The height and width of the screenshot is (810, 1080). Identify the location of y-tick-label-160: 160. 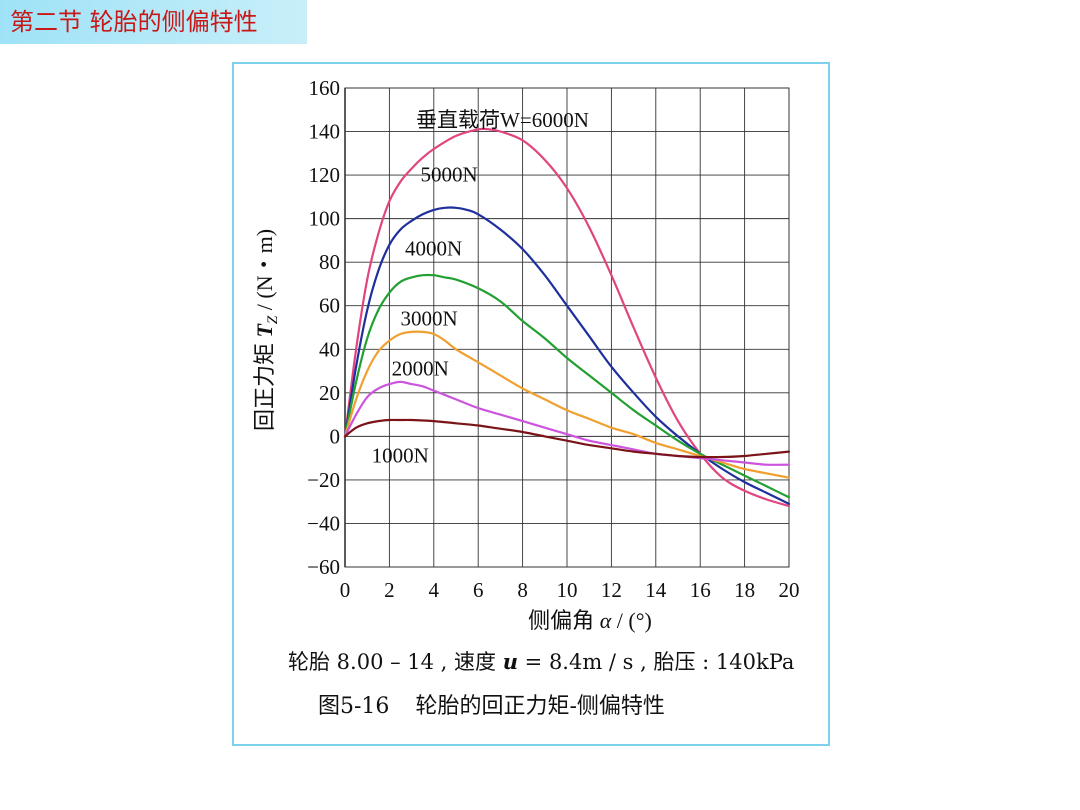
(325, 88).